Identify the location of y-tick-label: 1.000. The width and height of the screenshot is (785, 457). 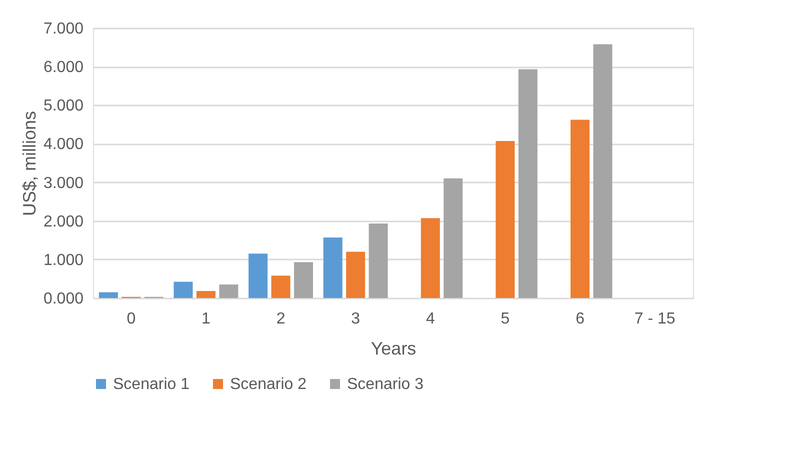
(63, 260).